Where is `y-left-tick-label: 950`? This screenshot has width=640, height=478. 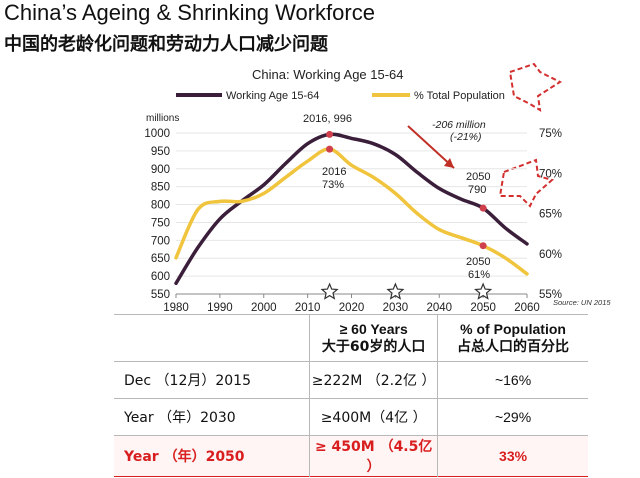
y-left-tick-label: 950 is located at coordinates (160, 152).